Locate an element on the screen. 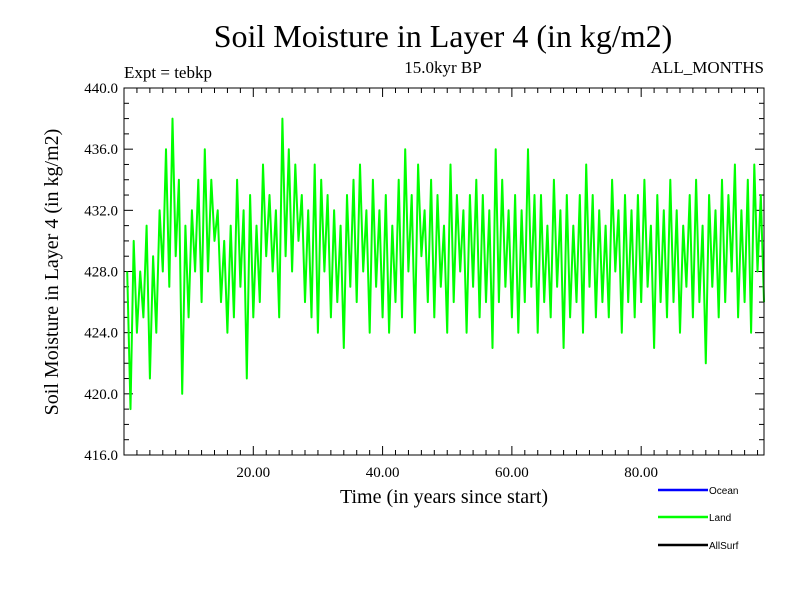 This screenshot has width=800, height=600. experiment-label: Expt = tebkp is located at coordinates (168, 72).